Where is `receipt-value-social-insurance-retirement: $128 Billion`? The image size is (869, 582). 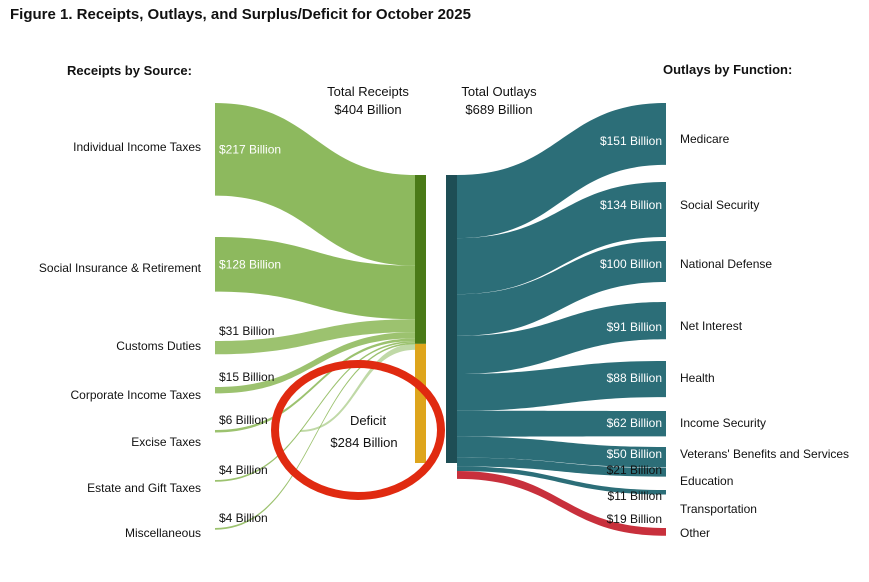 receipt-value-social-insurance-retirement: $128 Billion is located at coordinates (250, 264).